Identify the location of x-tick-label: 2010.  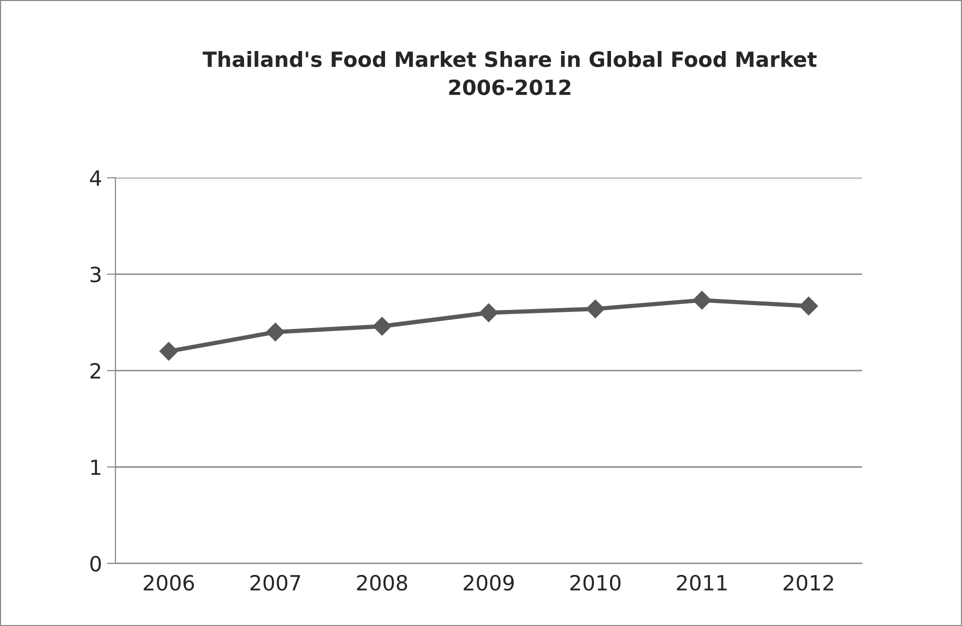
(595, 582).